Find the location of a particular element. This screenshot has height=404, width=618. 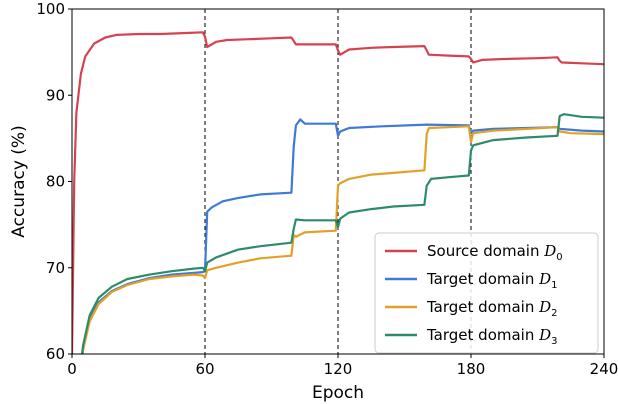

y-tick-label: 90 is located at coordinates (55, 95).